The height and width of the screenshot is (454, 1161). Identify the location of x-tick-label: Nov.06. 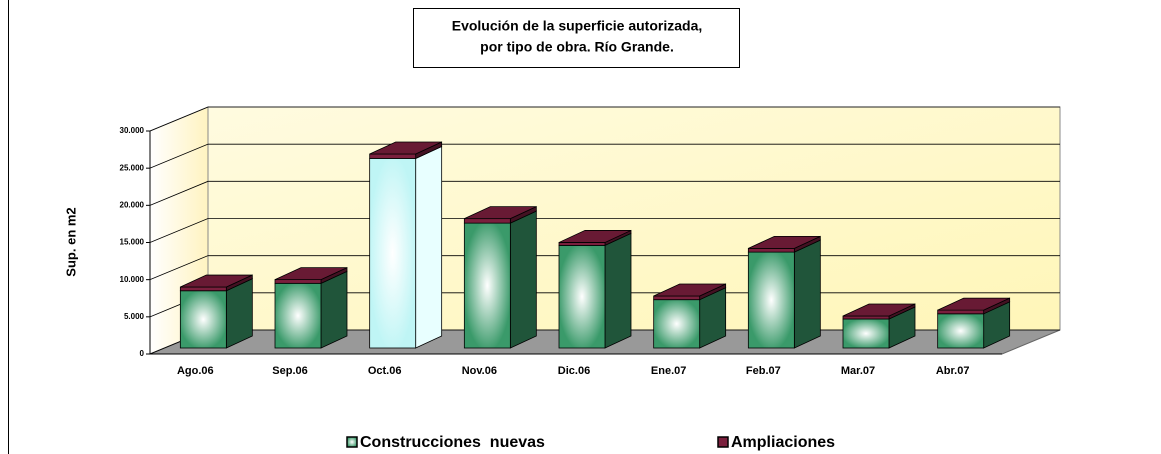
(479, 371).